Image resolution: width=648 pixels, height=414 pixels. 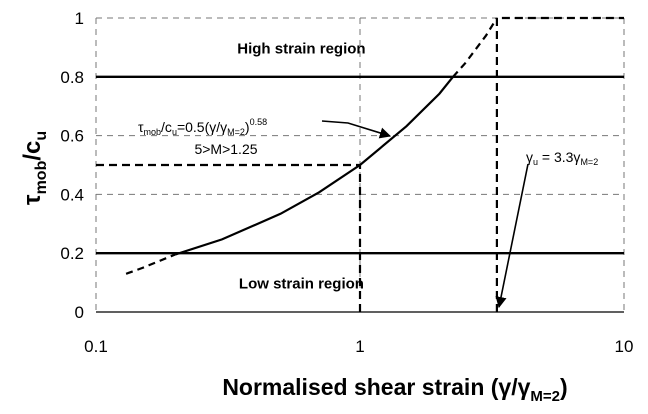 I want to click on y-tick-label: 0.6, so click(x=72, y=136).